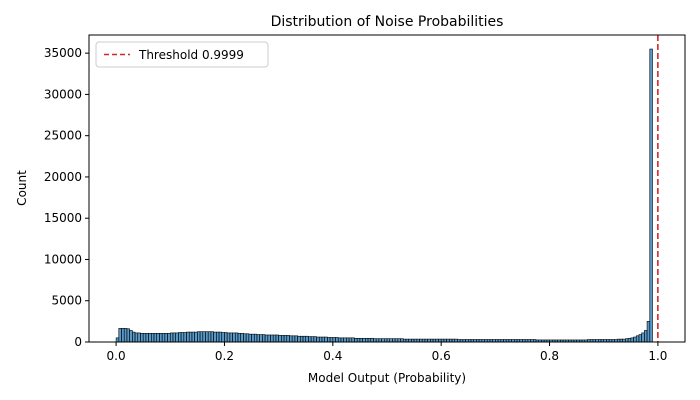 This screenshot has width=700, height=400. Describe the element at coordinates (224, 356) in the screenshot. I see `x-tick-label: 0.2` at that location.